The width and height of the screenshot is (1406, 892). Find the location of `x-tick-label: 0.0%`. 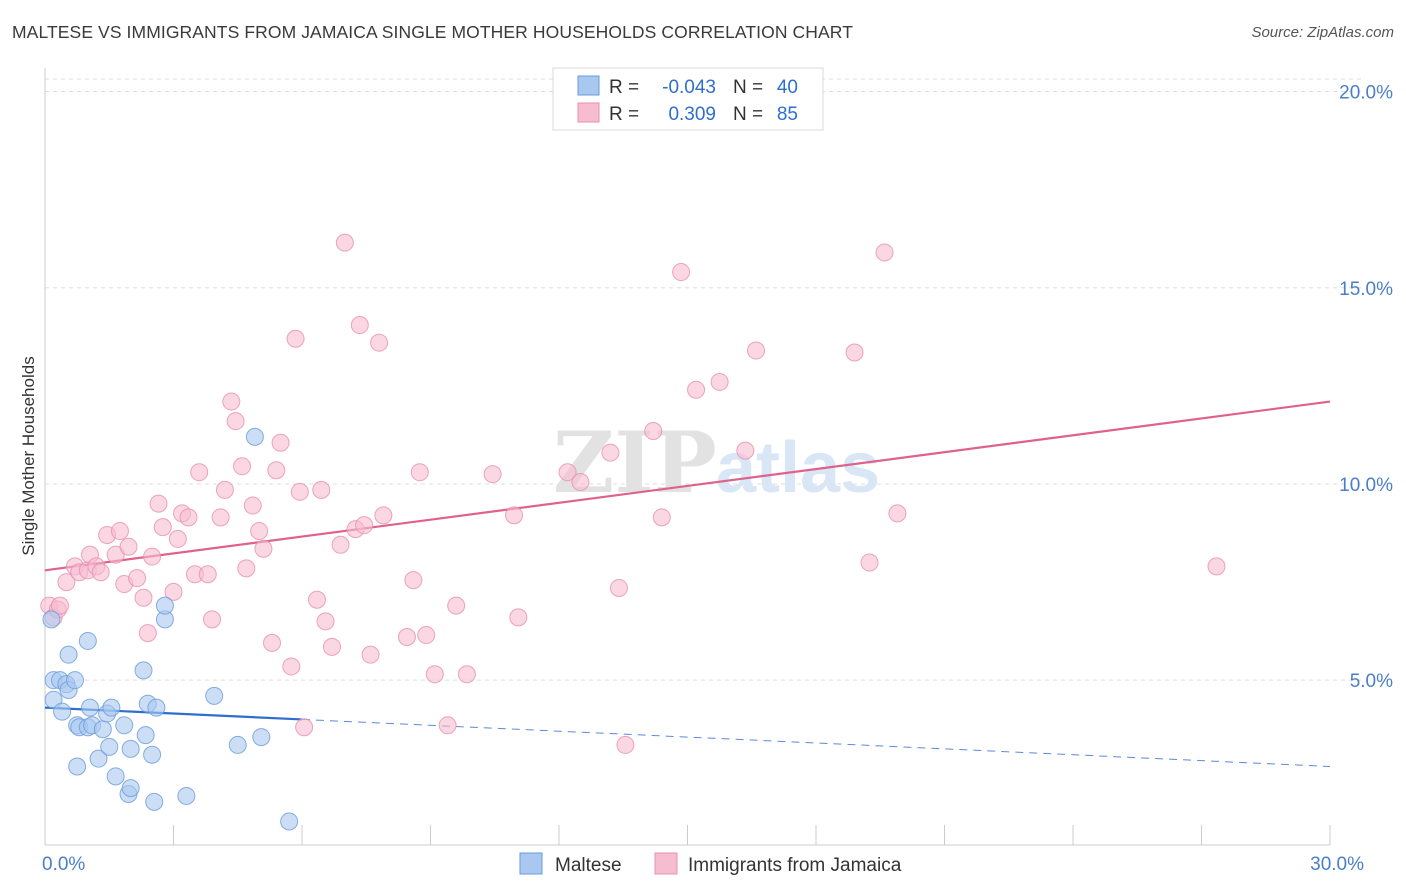

x-tick-label: 0.0% is located at coordinates (63, 864).